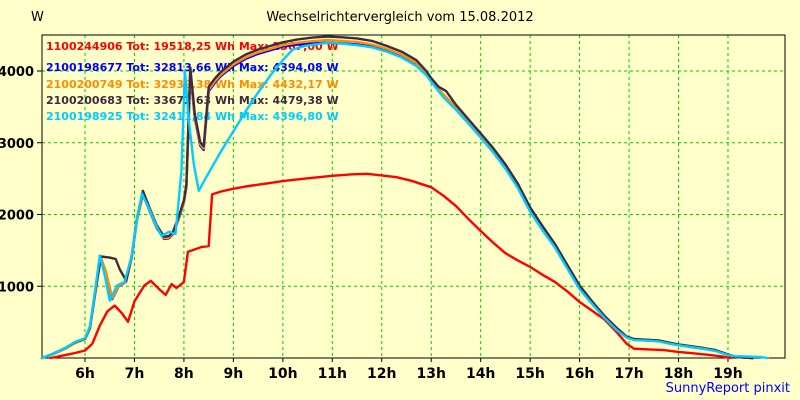  I want to click on x-tick-label: 12h, so click(381, 374).